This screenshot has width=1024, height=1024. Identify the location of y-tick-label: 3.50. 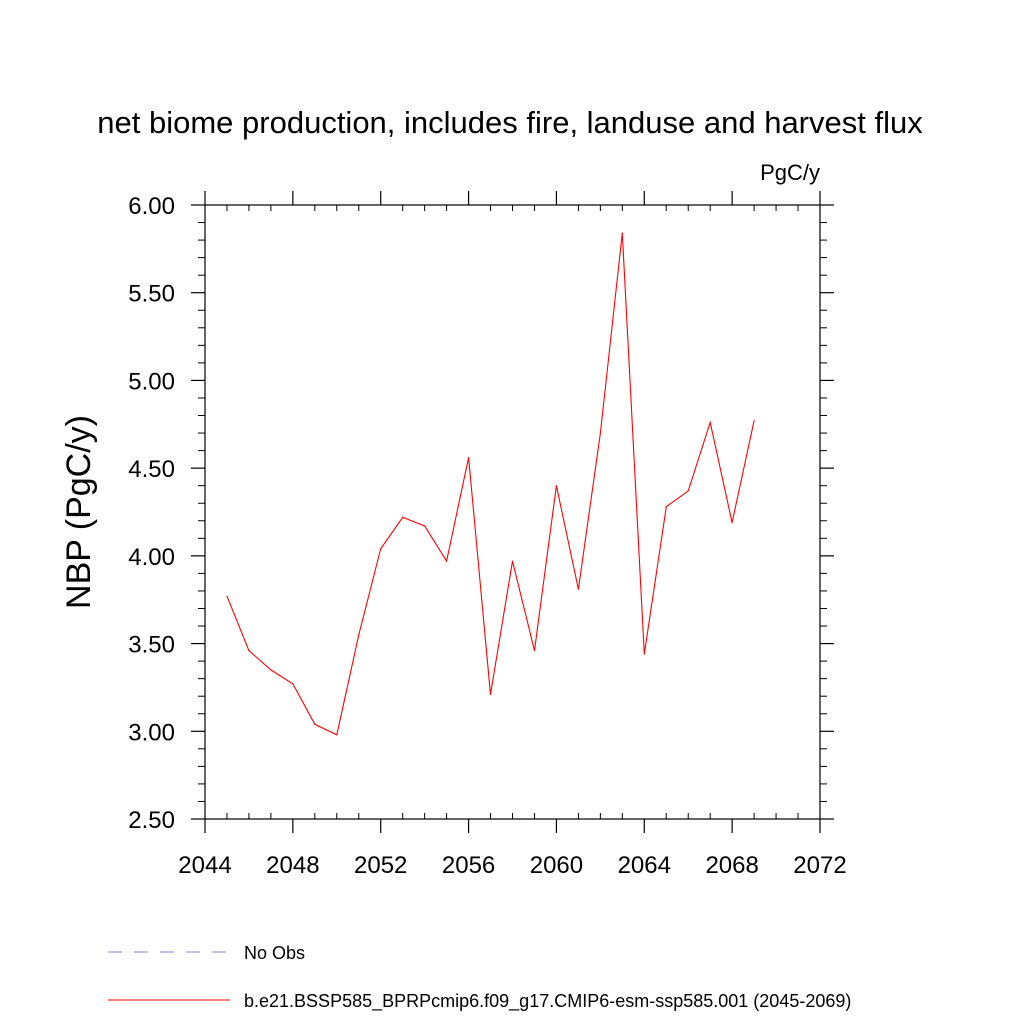
(151, 645).